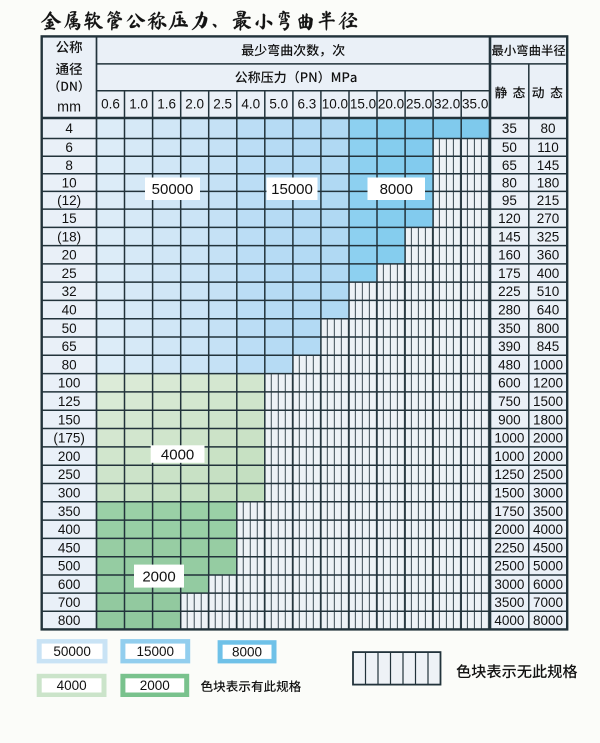 The width and height of the screenshot is (600, 743). I want to click on svg-text: 20.0, so click(391, 104).